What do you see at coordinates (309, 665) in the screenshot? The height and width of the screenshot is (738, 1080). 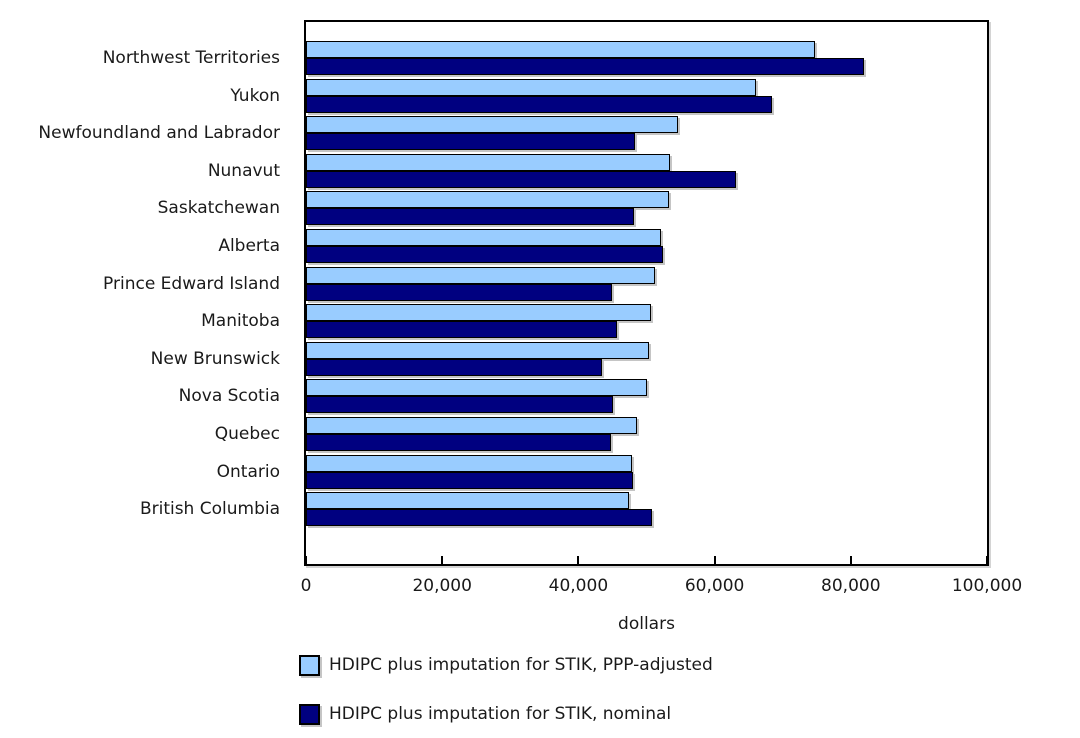 I see `legend-swatch-ppp-adjusted-icon` at bounding box center [309, 665].